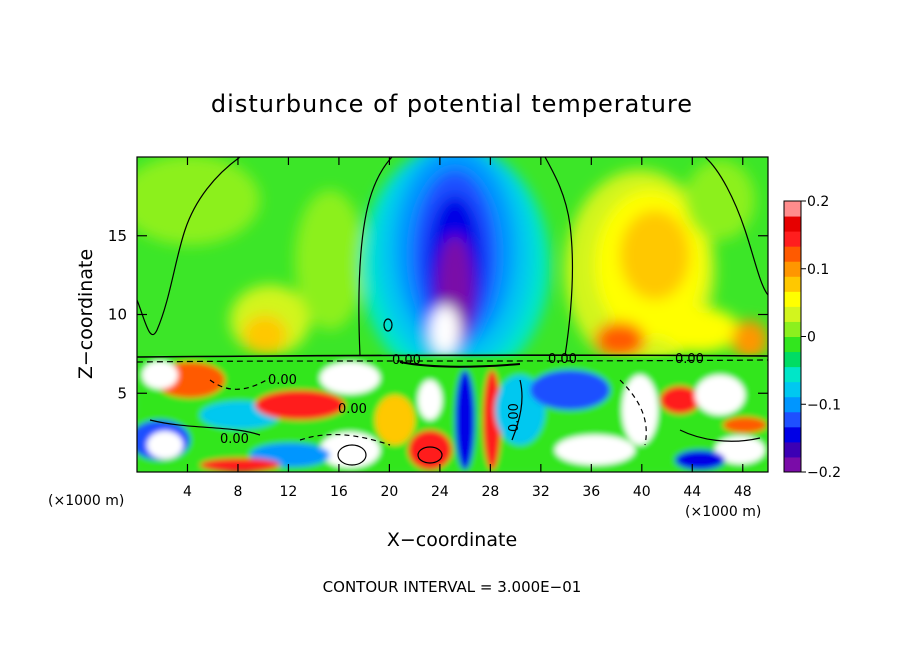 Image resolution: width=904 pixels, height=654 pixels. I want to click on colorbar-tick-label: 0.2, so click(818, 202).